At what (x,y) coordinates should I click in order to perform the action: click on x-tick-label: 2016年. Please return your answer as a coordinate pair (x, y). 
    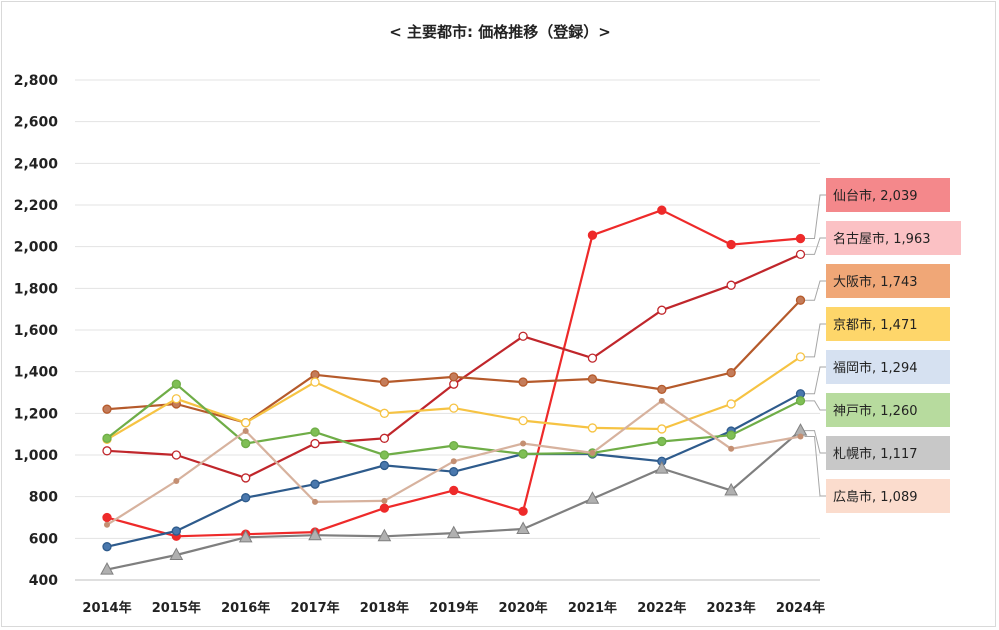
    Looking at the image, I should click on (245, 608).